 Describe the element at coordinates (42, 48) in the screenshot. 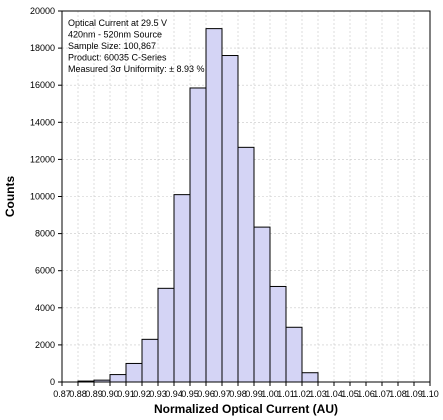

I see `y-tick-label: 18000` at that location.